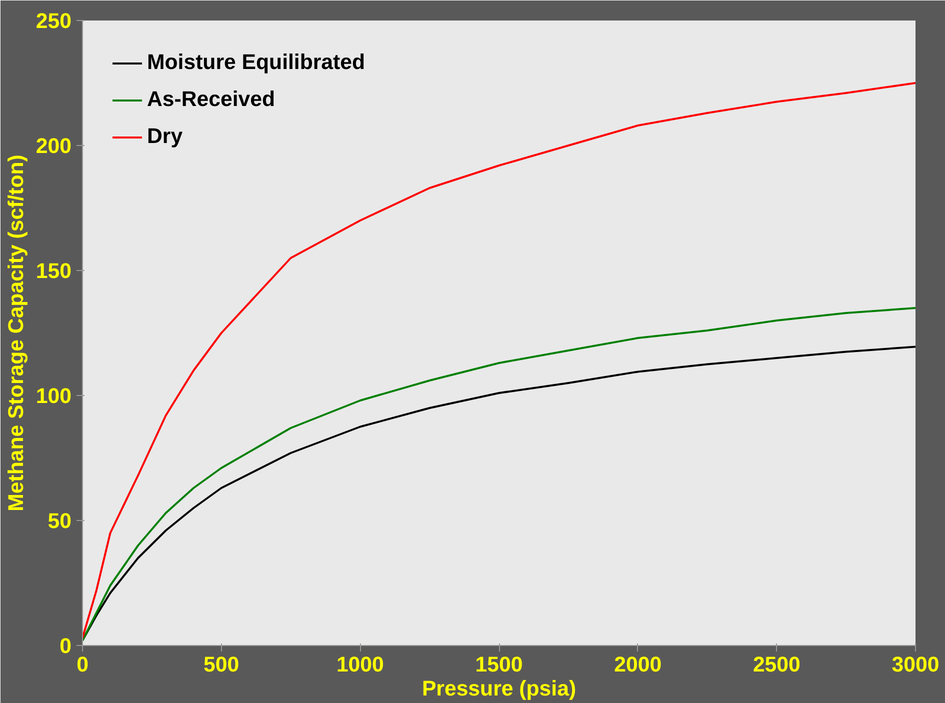  I want to click on legend-label: Dry, so click(165, 136).